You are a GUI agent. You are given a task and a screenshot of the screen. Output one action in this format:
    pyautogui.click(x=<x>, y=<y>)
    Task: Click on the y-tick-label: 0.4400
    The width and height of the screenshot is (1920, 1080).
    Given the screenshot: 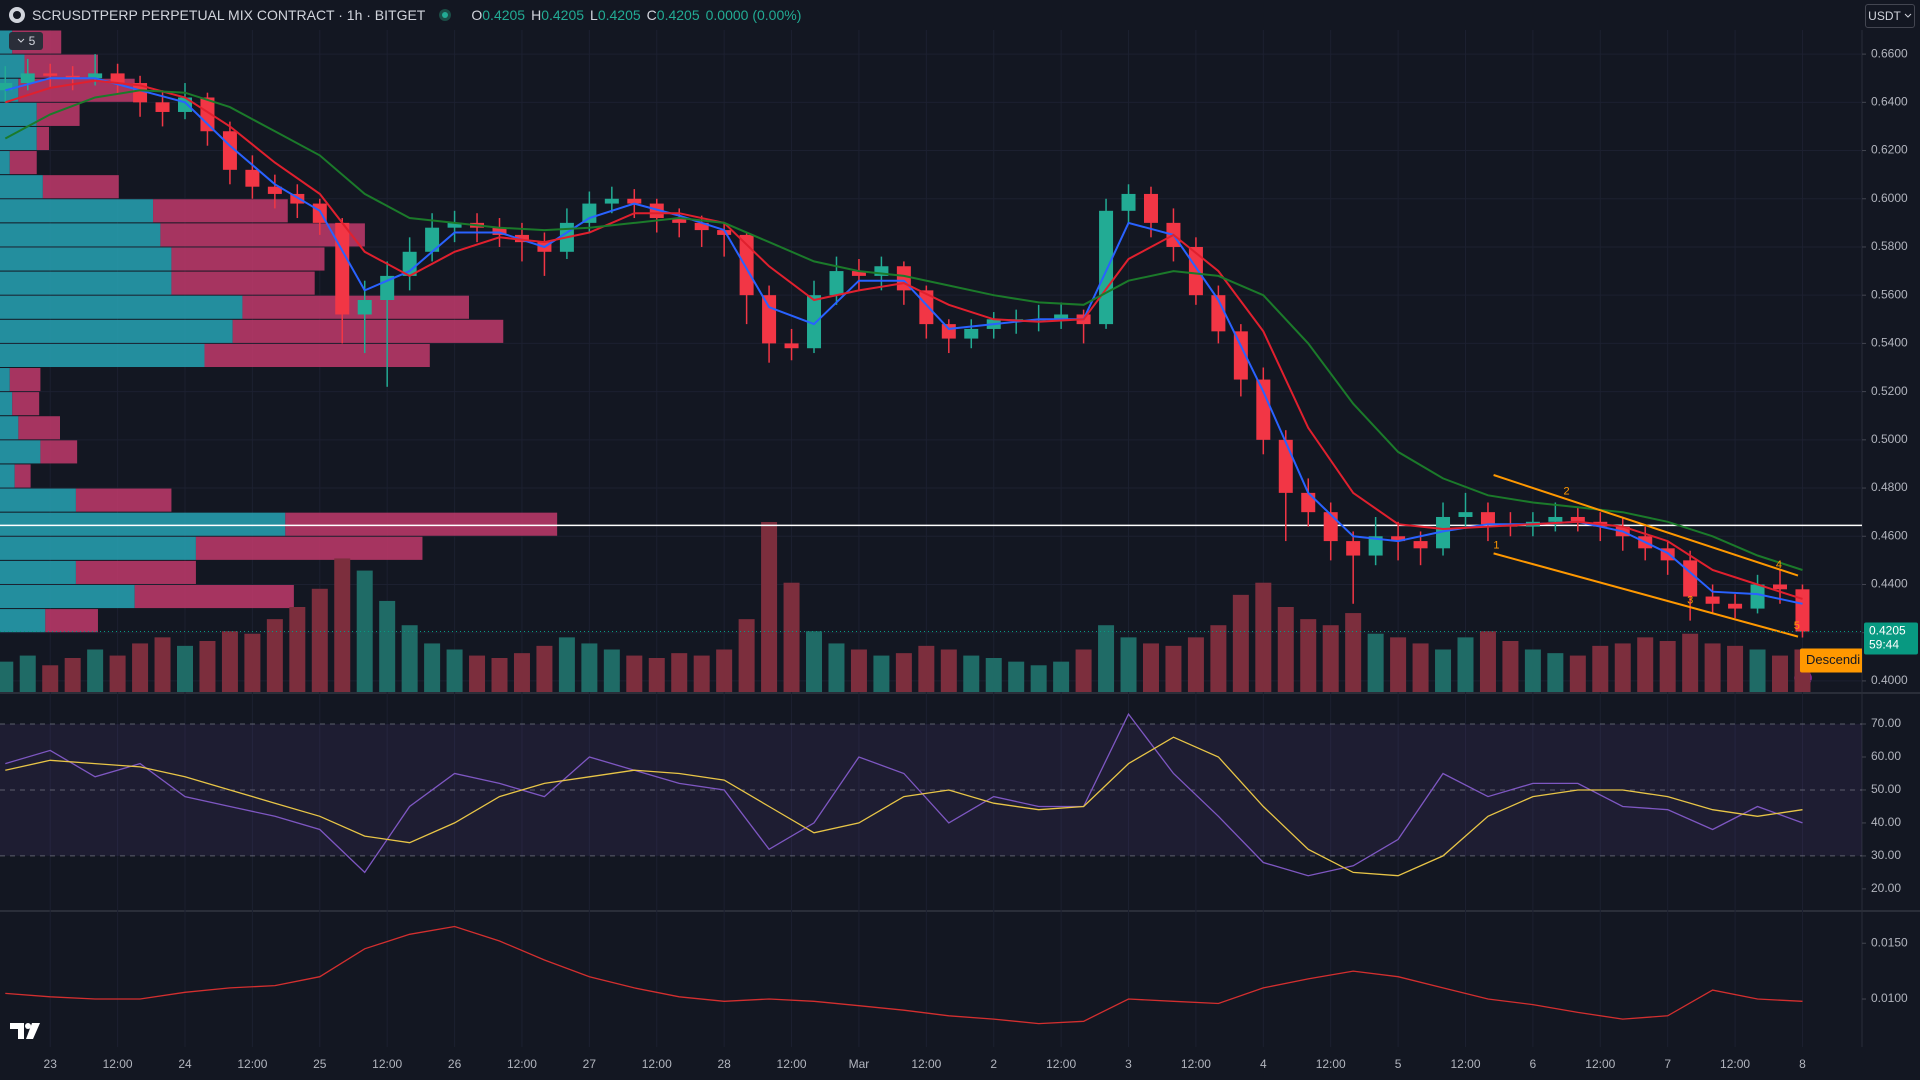 What is the action you would take?
    pyautogui.click(x=1889, y=584)
    